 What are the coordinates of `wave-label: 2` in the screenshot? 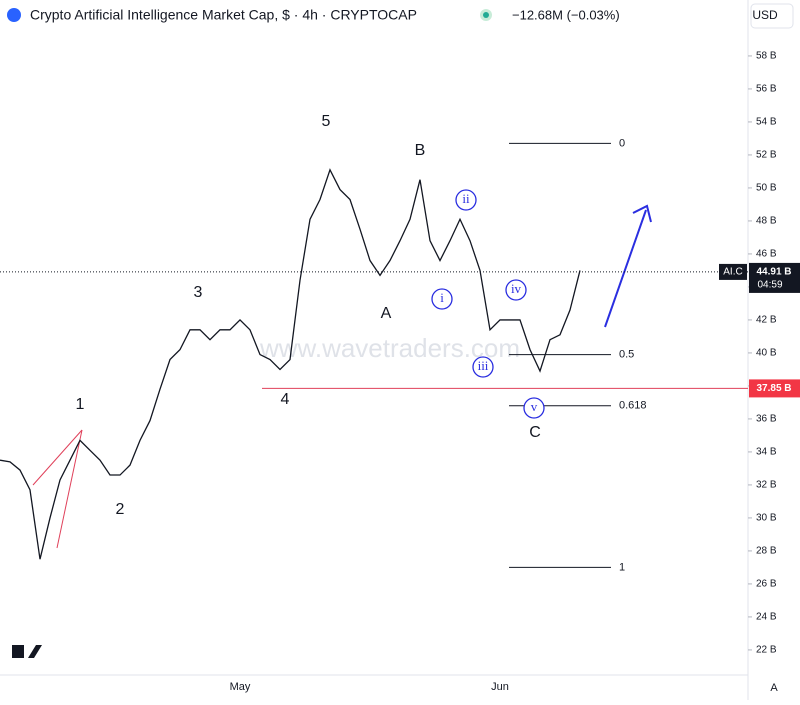 It's located at (120, 509).